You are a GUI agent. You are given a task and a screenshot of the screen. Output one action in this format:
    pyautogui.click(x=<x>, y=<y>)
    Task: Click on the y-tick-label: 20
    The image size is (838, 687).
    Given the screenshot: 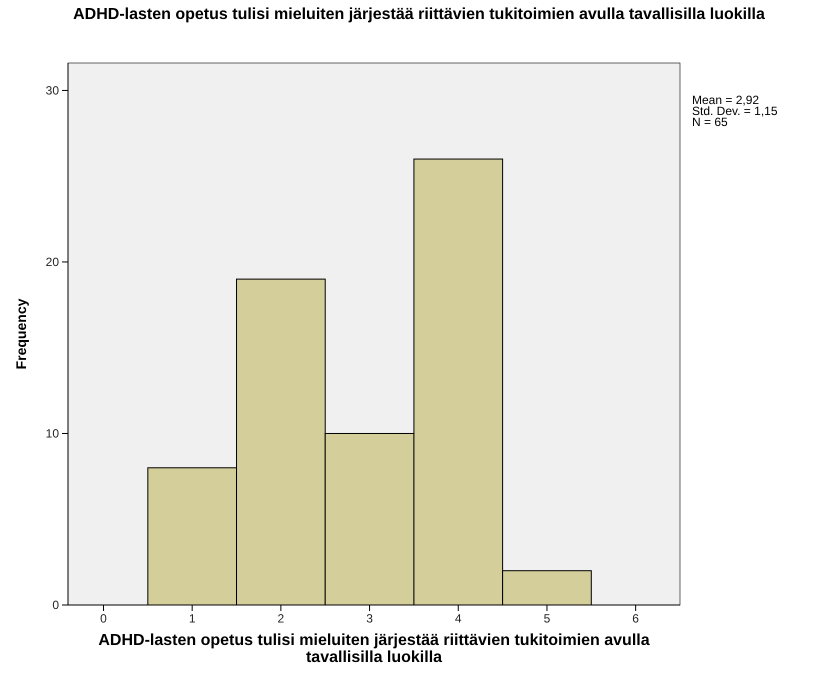 What is the action you would take?
    pyautogui.click(x=53, y=261)
    